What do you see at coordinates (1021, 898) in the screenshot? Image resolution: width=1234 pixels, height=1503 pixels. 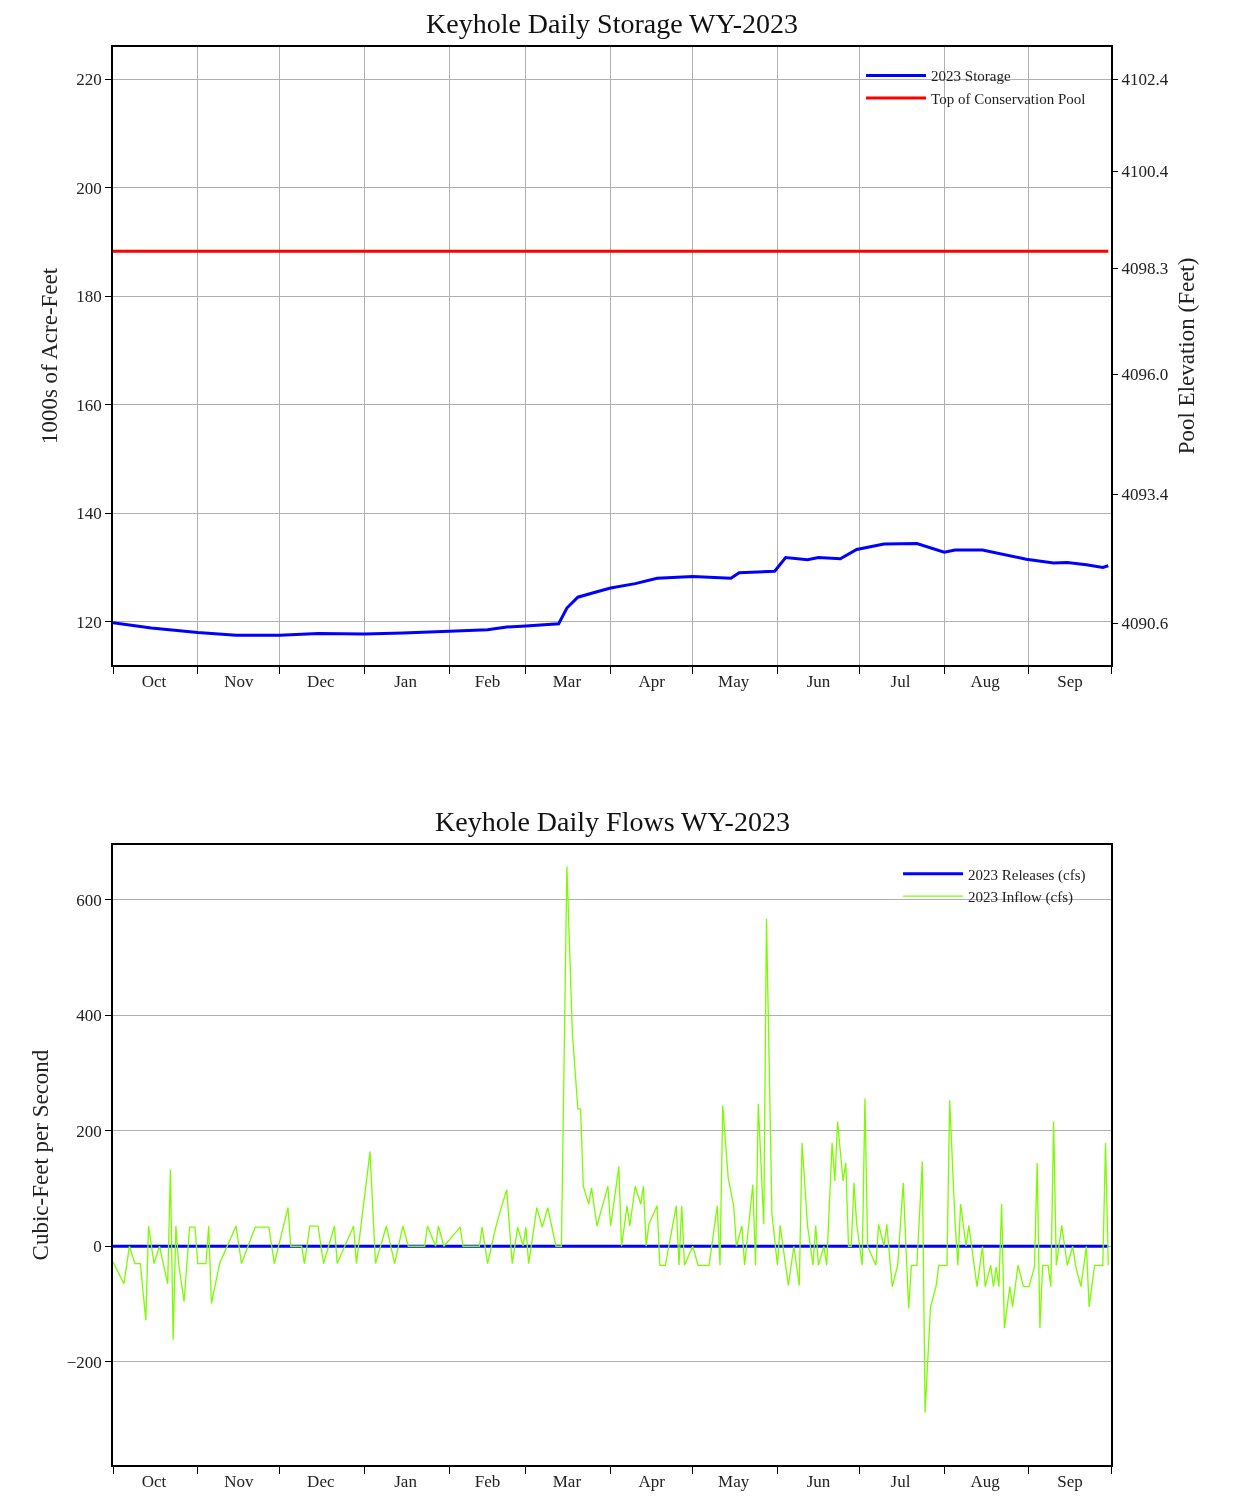 I see `legend-label: 2023 Inflow (cfs)` at bounding box center [1021, 898].